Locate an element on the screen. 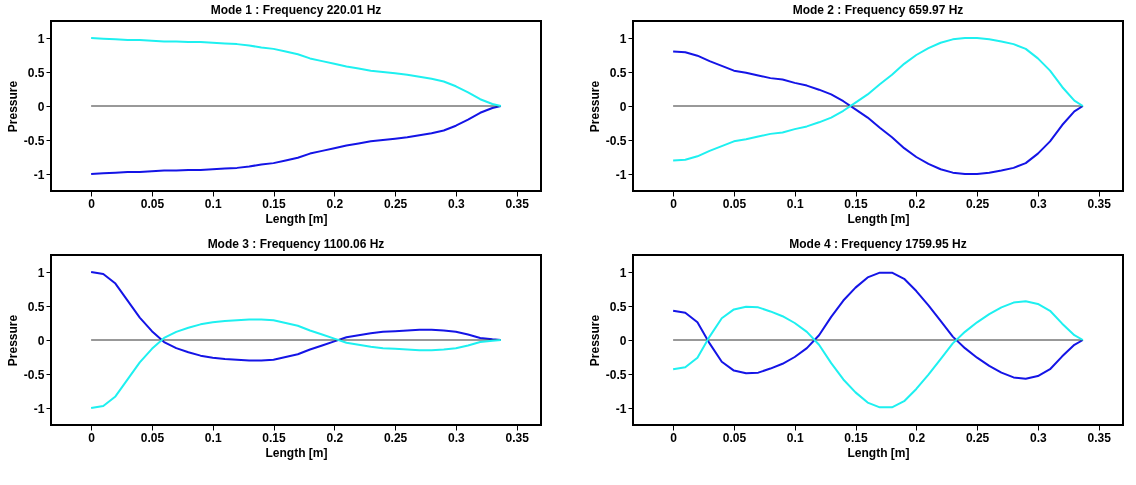 This screenshot has height=485, width=1136. chart-title: Mode 2 : Frequency 659.97 Hz is located at coordinates (878, 10).